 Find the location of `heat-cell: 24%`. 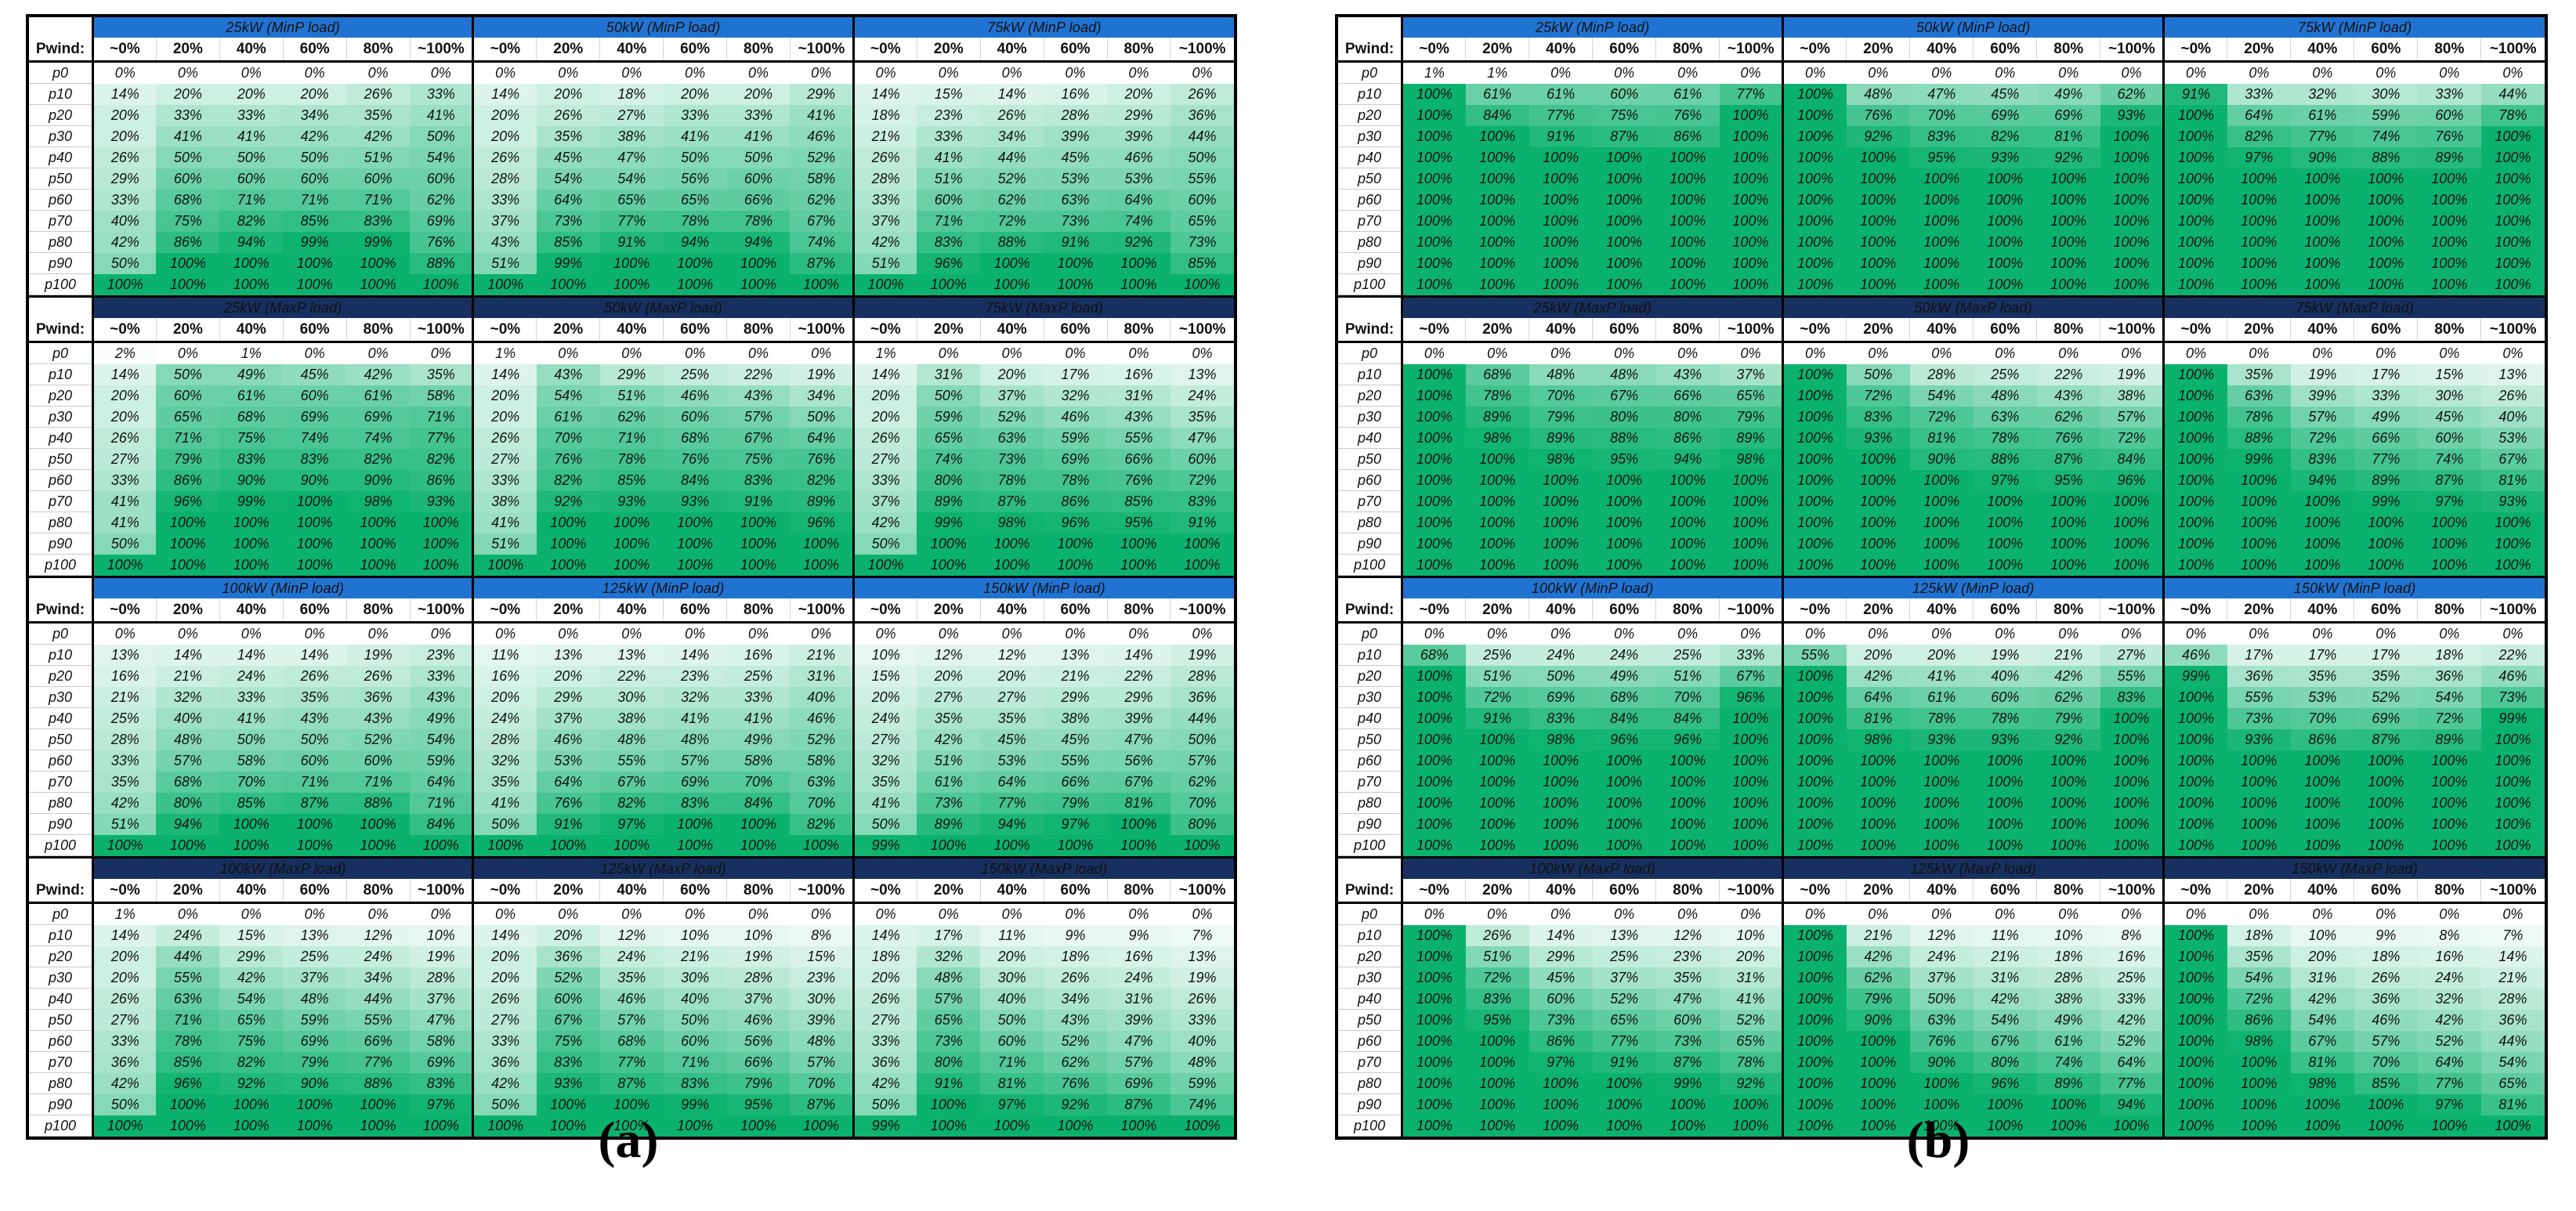

heat-cell: 24% is located at coordinates (2449, 978).